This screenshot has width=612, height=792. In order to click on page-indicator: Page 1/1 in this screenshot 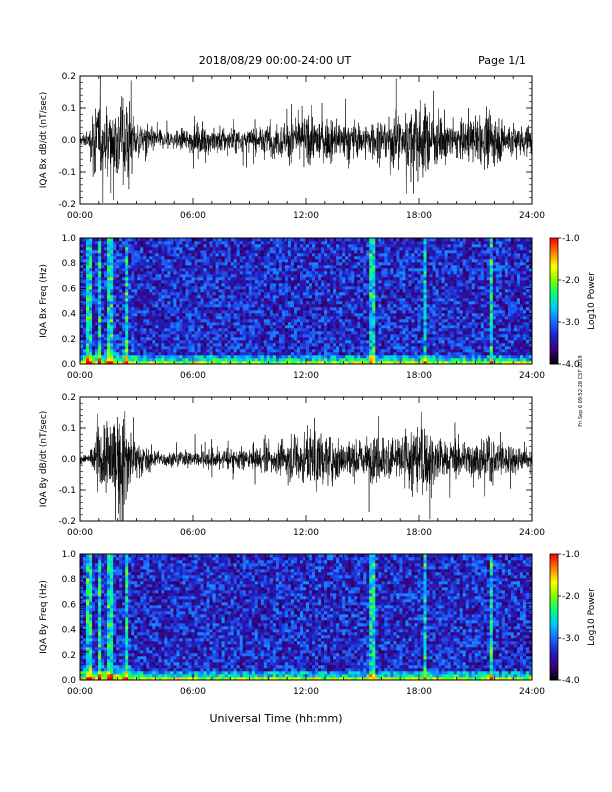, I will do `click(502, 60)`.